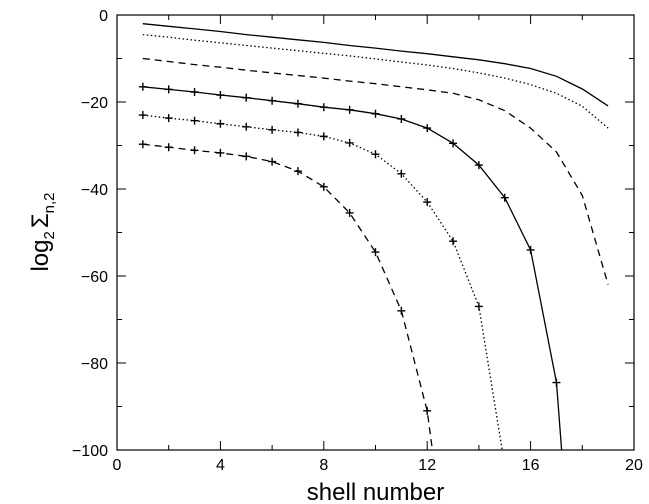 This screenshot has width=649, height=504. Describe the element at coordinates (375, 491) in the screenshot. I see `x-axis-title: shell number` at that location.